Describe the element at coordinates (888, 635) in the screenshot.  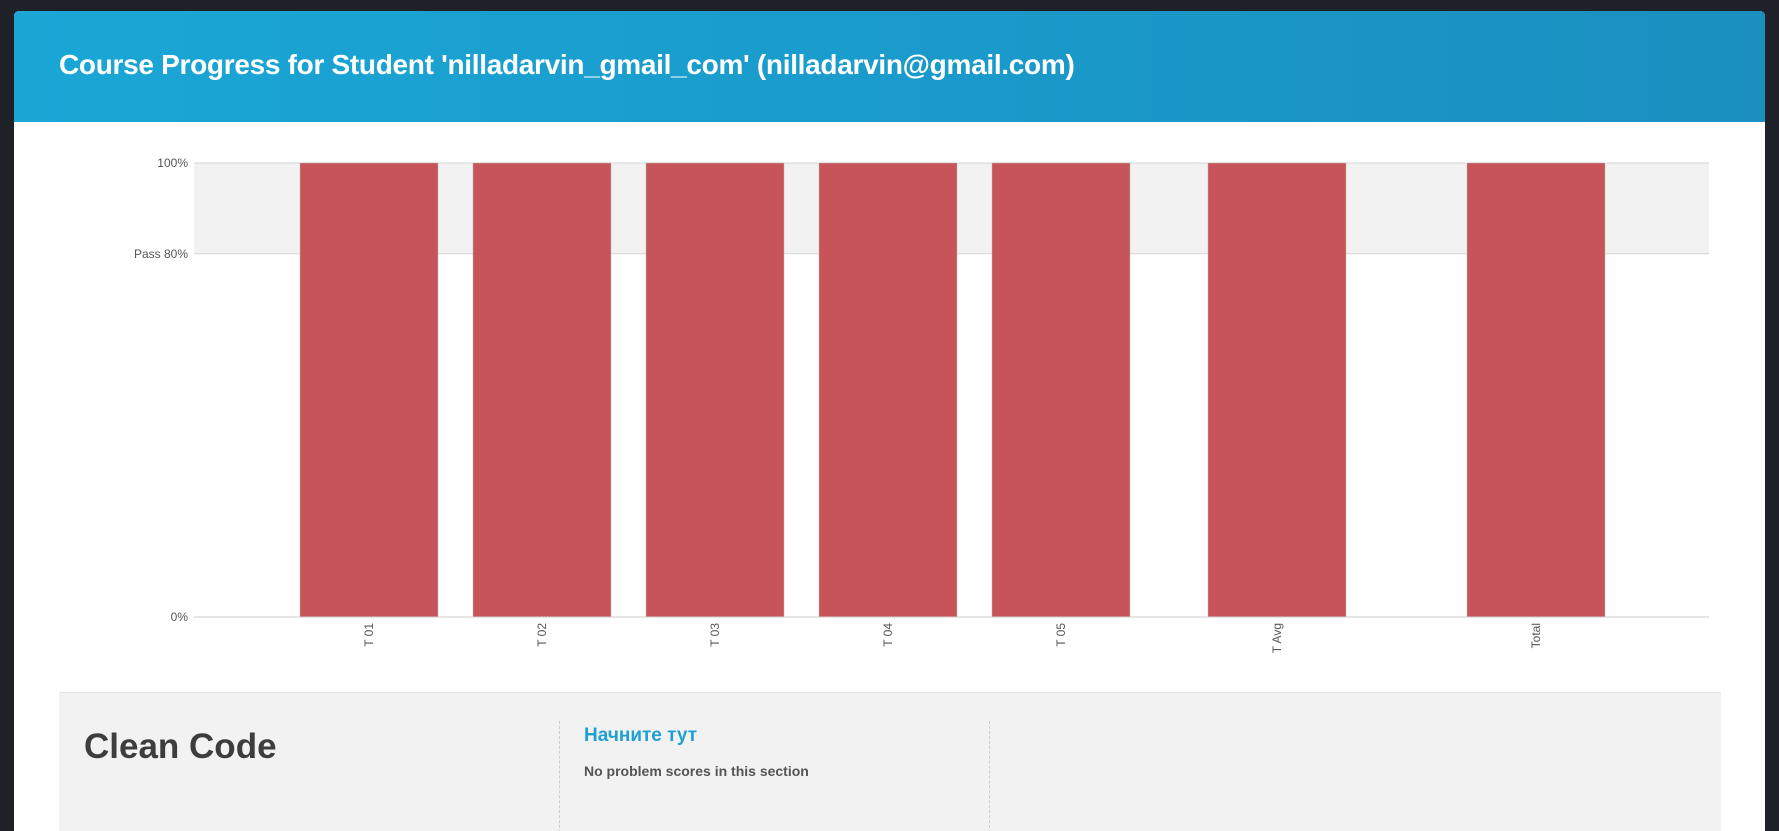
I see `x-tick-label: T 04` at that location.